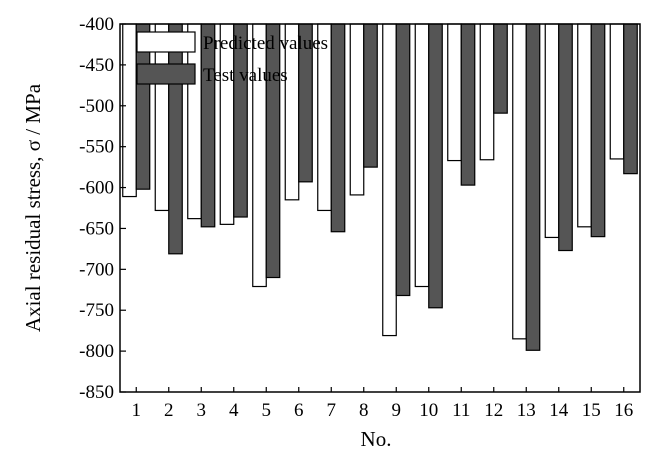 This screenshot has width=656, height=461. What do you see at coordinates (96, 269) in the screenshot?
I see `y-tick-label--700: -700` at bounding box center [96, 269].